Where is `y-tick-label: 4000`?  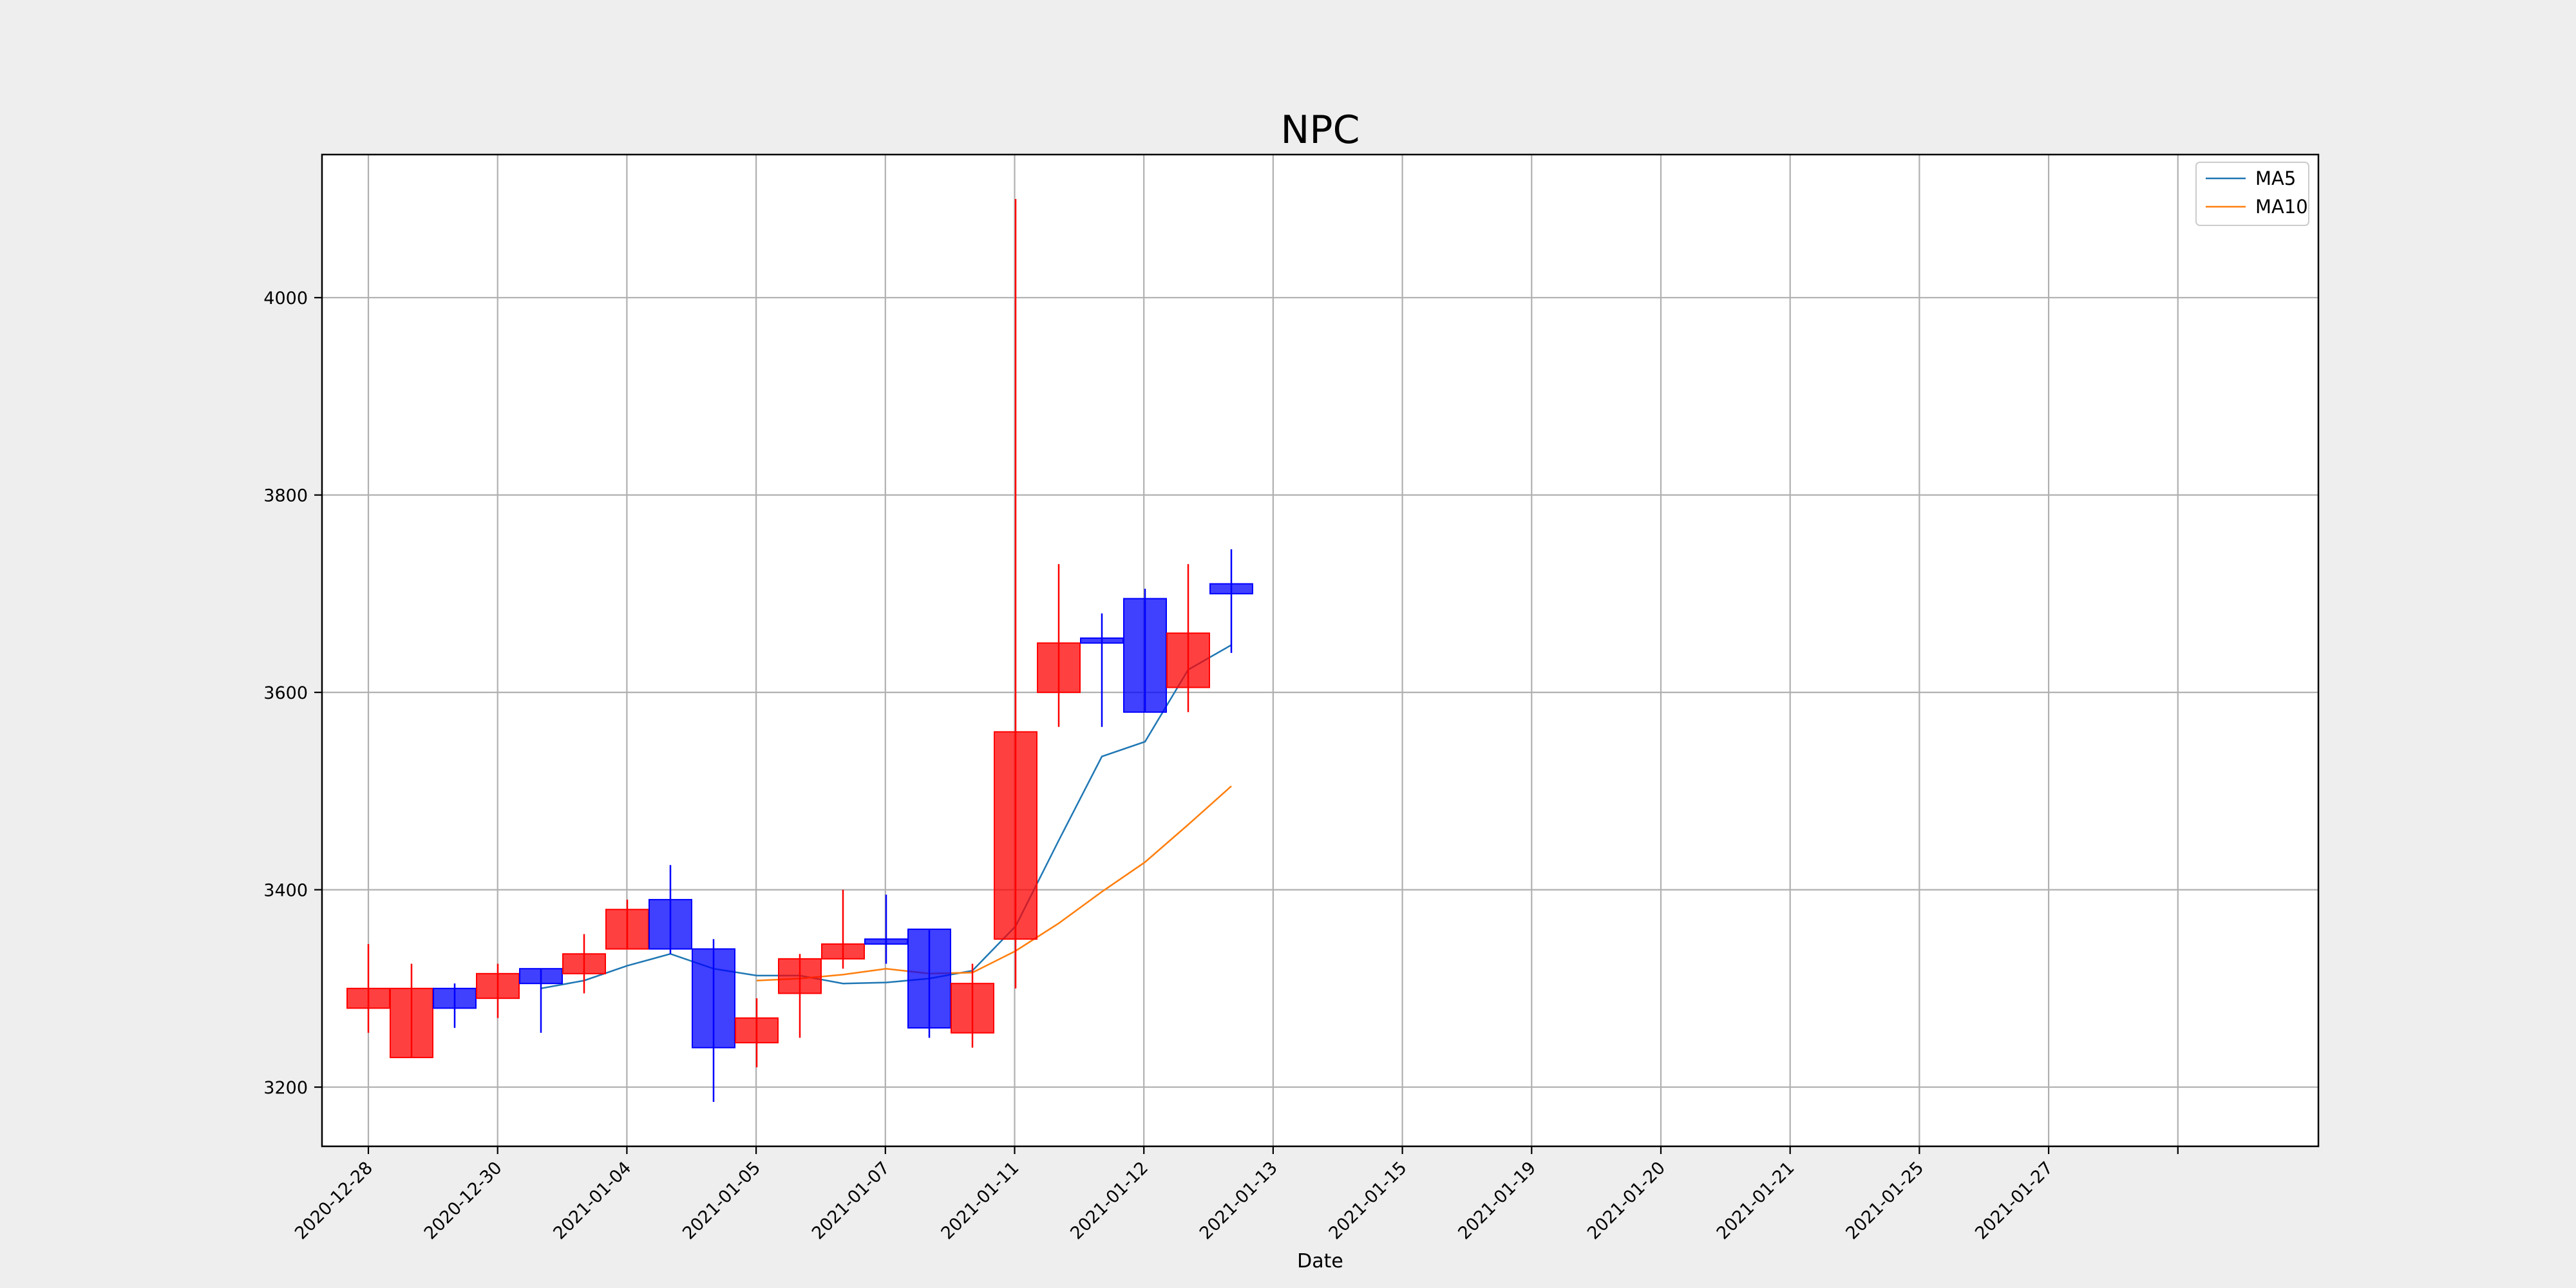
y-tick-label: 4000 is located at coordinates (285, 298).